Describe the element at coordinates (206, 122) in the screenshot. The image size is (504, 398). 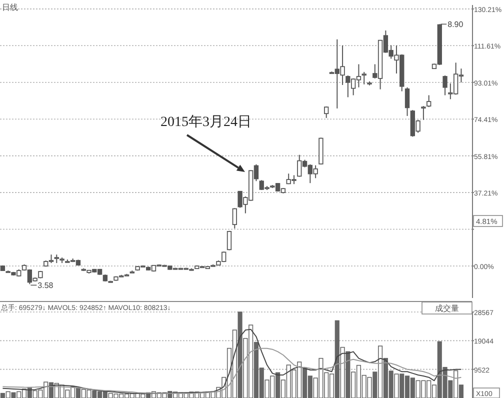
I see `annotation: 2015年3月24日` at that location.